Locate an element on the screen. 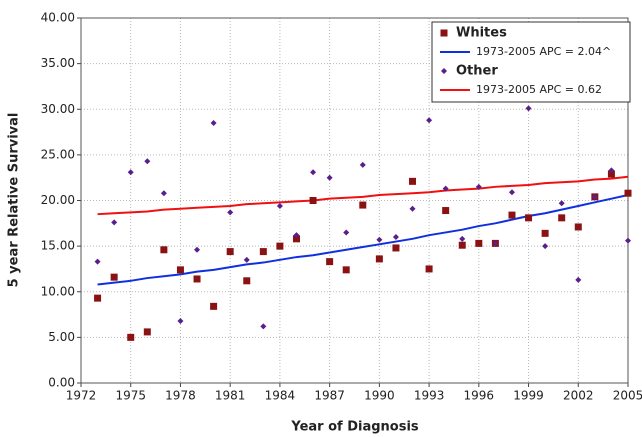  x-tick-label: 1987 is located at coordinates (329, 396).